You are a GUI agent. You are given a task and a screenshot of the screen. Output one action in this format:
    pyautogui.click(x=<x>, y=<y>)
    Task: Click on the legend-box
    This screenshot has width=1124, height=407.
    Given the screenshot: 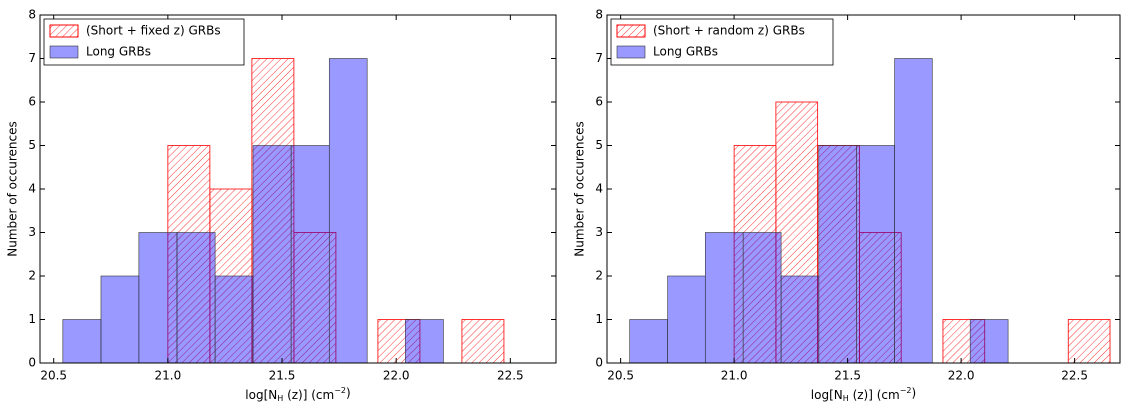 What is the action you would take?
    pyautogui.click(x=722, y=42)
    